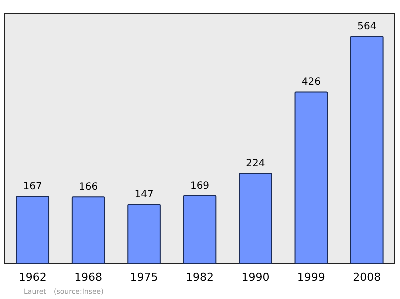 Image resolution: width=400 pixels, height=299 pixels. Describe the element at coordinates (88, 277) in the screenshot. I see `x-tick-label: 1968` at that location.